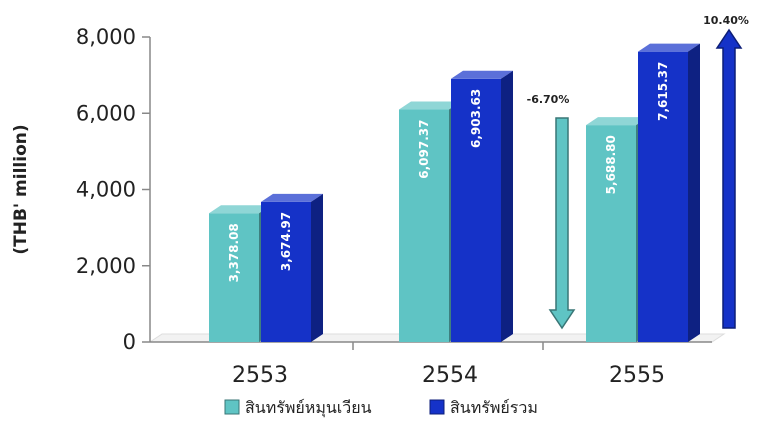  I want to click on data-label: 3,674.97, so click(286, 241).